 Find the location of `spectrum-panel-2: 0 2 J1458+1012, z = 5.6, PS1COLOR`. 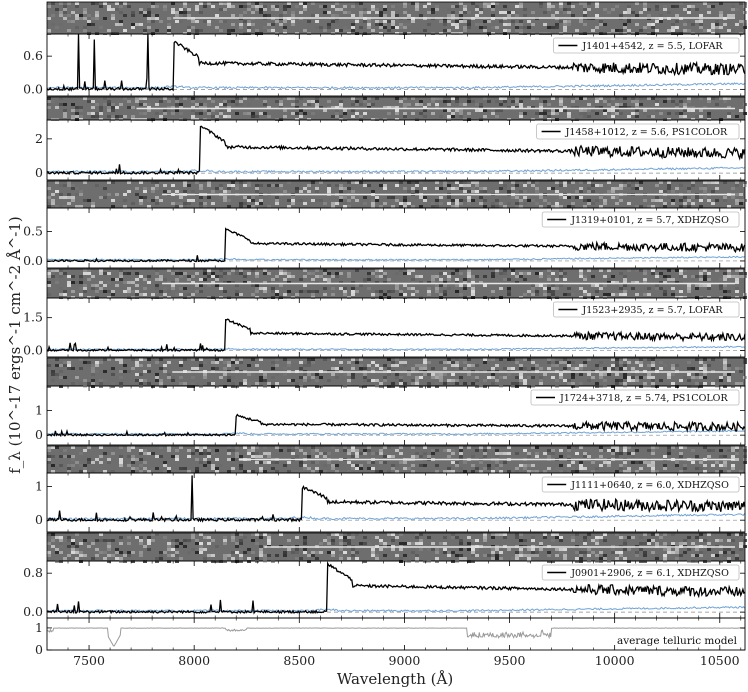

spectrum-panel-2: 0 2 J1458+1012, z = 5.6, PS1COLOR is located at coordinates (390, 150).